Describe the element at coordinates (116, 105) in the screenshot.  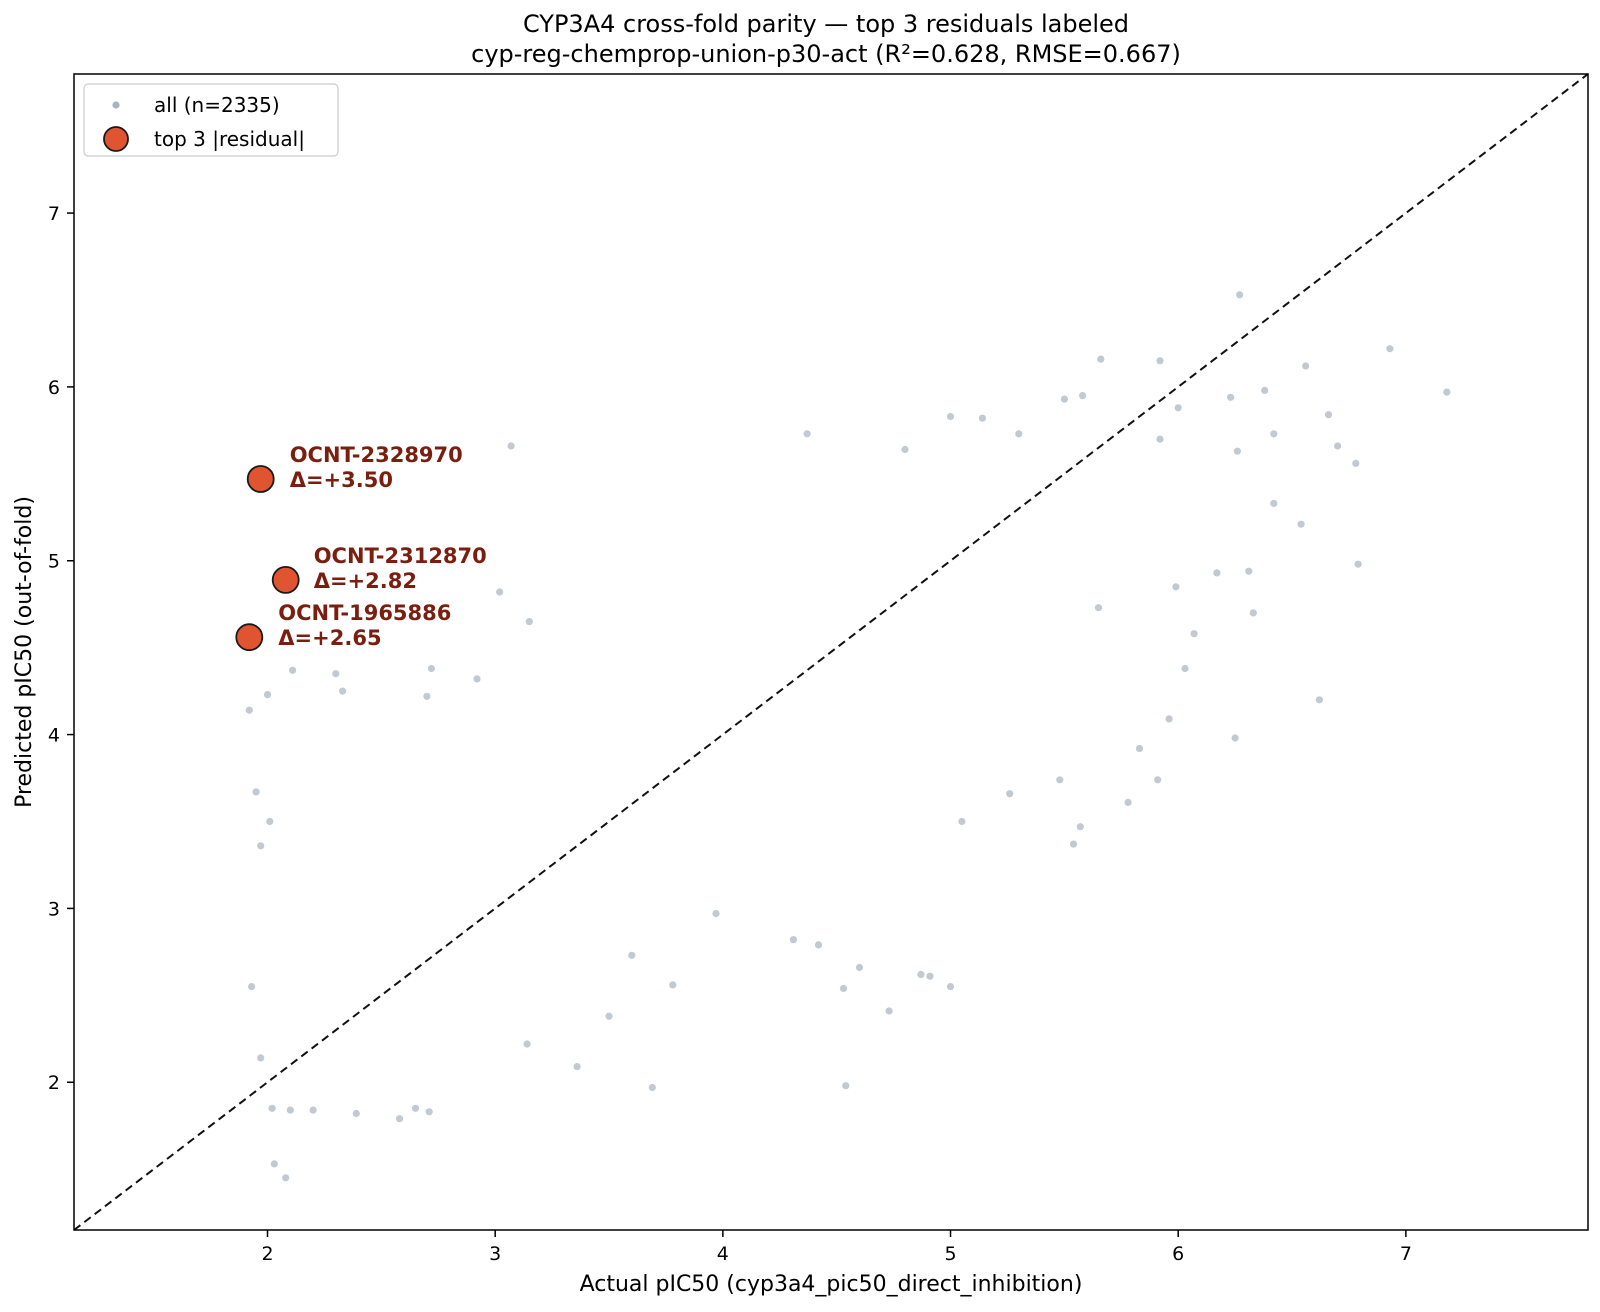
I see `legend-marker-all` at that location.